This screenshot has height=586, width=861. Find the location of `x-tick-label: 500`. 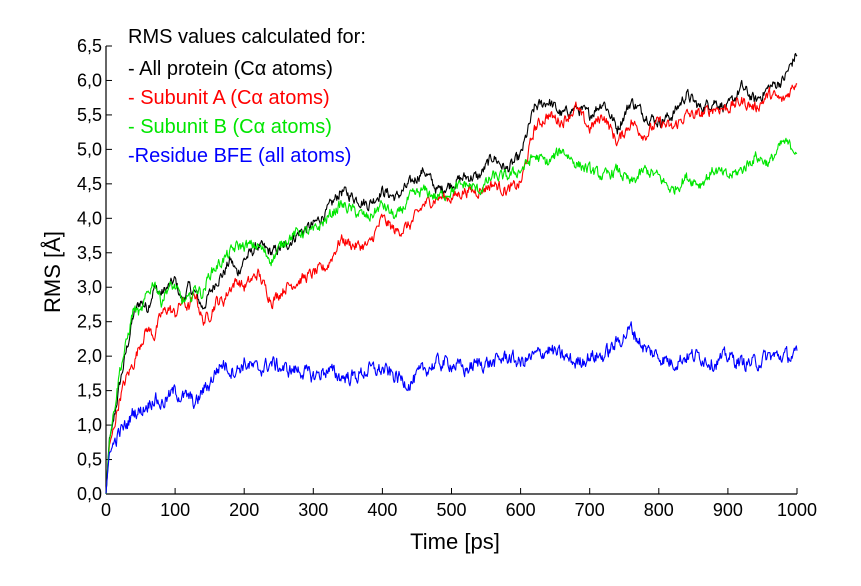

x-tick-label: 500 is located at coordinates (451, 510).